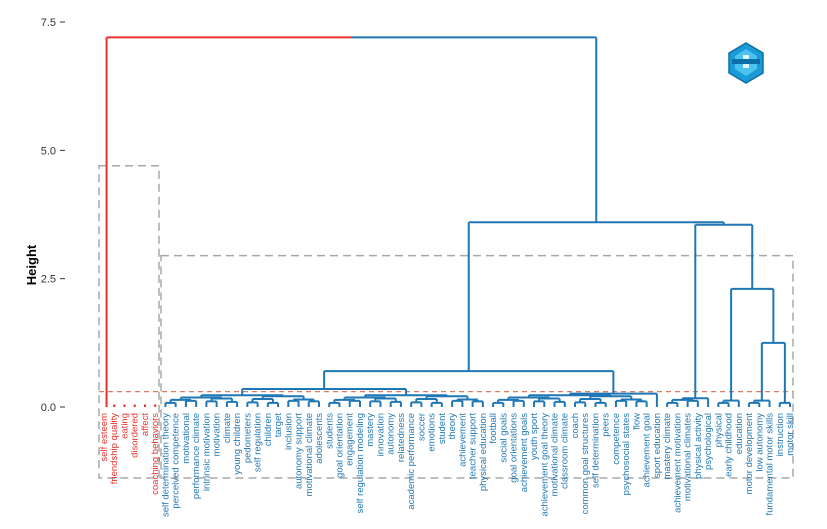  Describe the element at coordinates (48, 408) in the screenshot. I see `y-tick-label: 0.0` at that location.